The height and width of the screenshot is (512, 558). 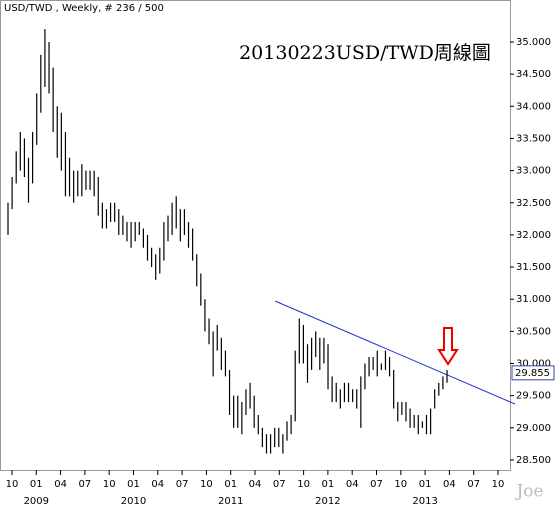 What do you see at coordinates (533, 299) in the screenshot?
I see `y-tick-label: 31.000` at bounding box center [533, 299].